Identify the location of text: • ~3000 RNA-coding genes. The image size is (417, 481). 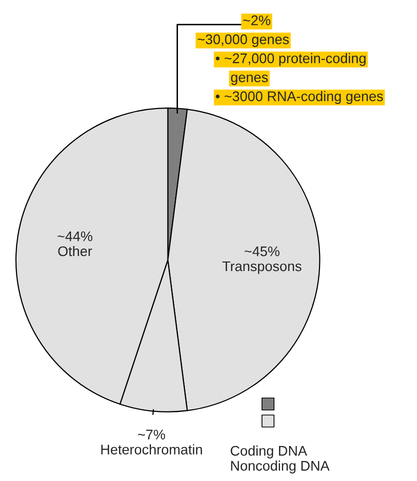
(299, 97).